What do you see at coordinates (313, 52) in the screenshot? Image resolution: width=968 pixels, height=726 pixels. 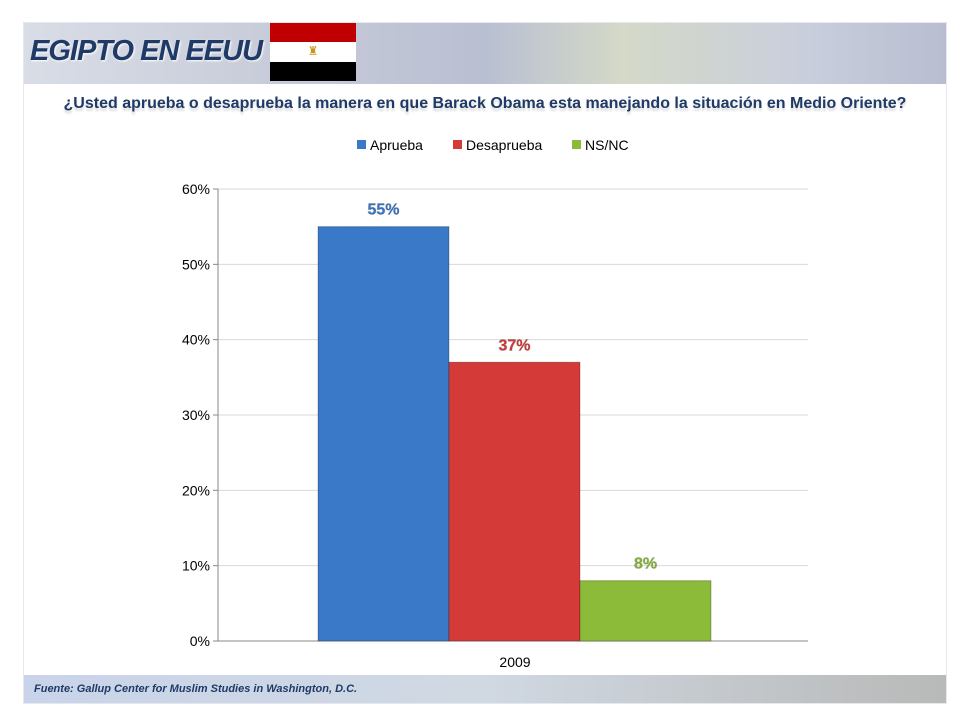 I see `egypt-flag-icon: ♜` at bounding box center [313, 52].